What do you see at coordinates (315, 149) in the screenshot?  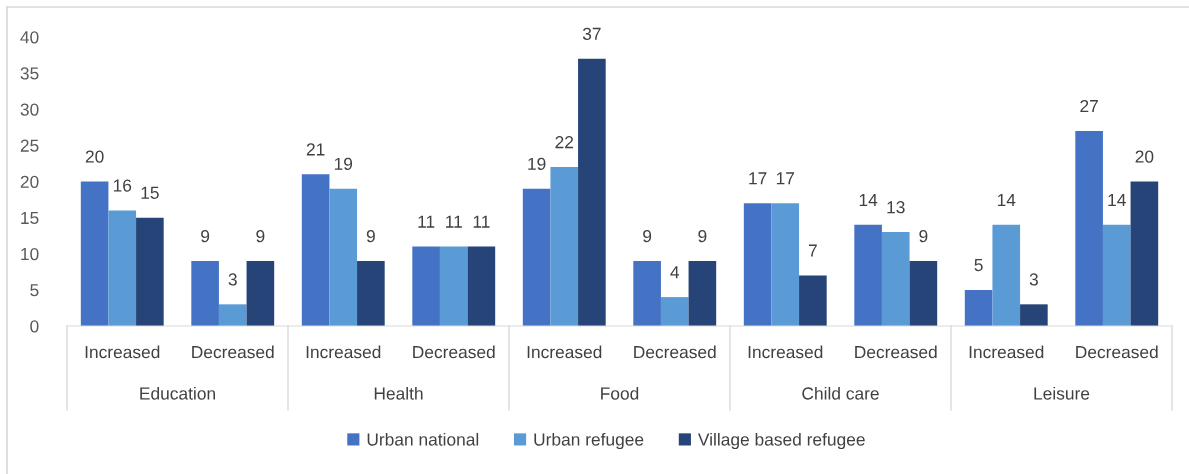 I see `data-label: 21` at bounding box center [315, 149].